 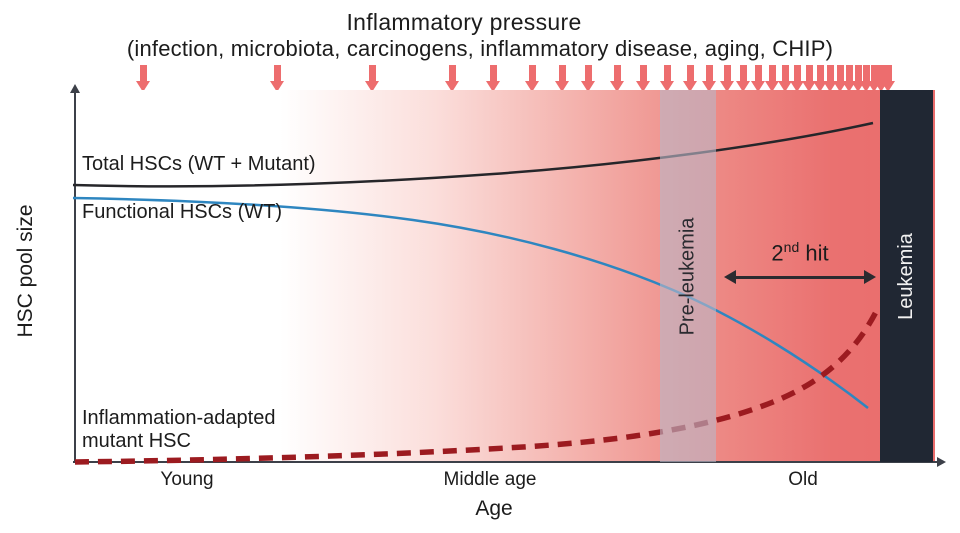 I want to click on leukemia-band: Leukemia, so click(x=906, y=276).